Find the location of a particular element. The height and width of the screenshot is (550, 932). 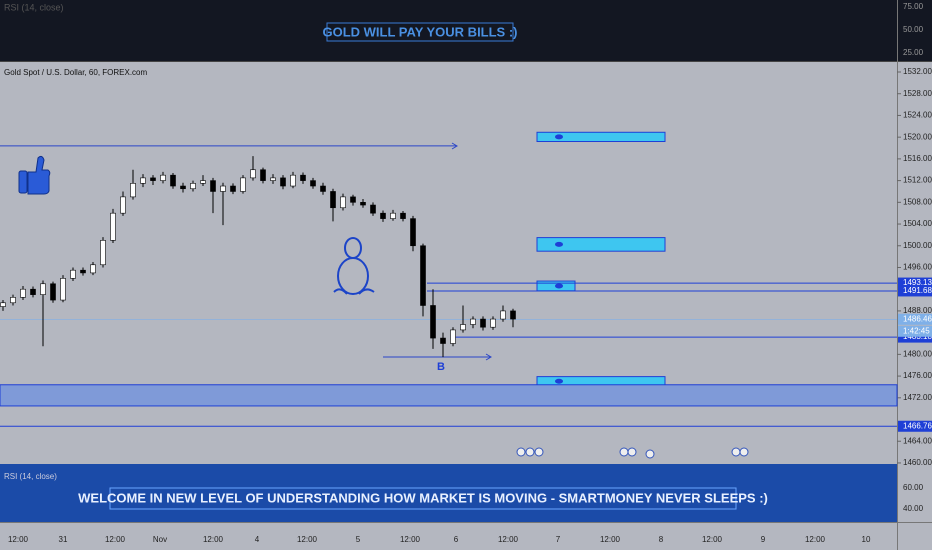

price-tick-label: 1472.00 is located at coordinates (917, 397).